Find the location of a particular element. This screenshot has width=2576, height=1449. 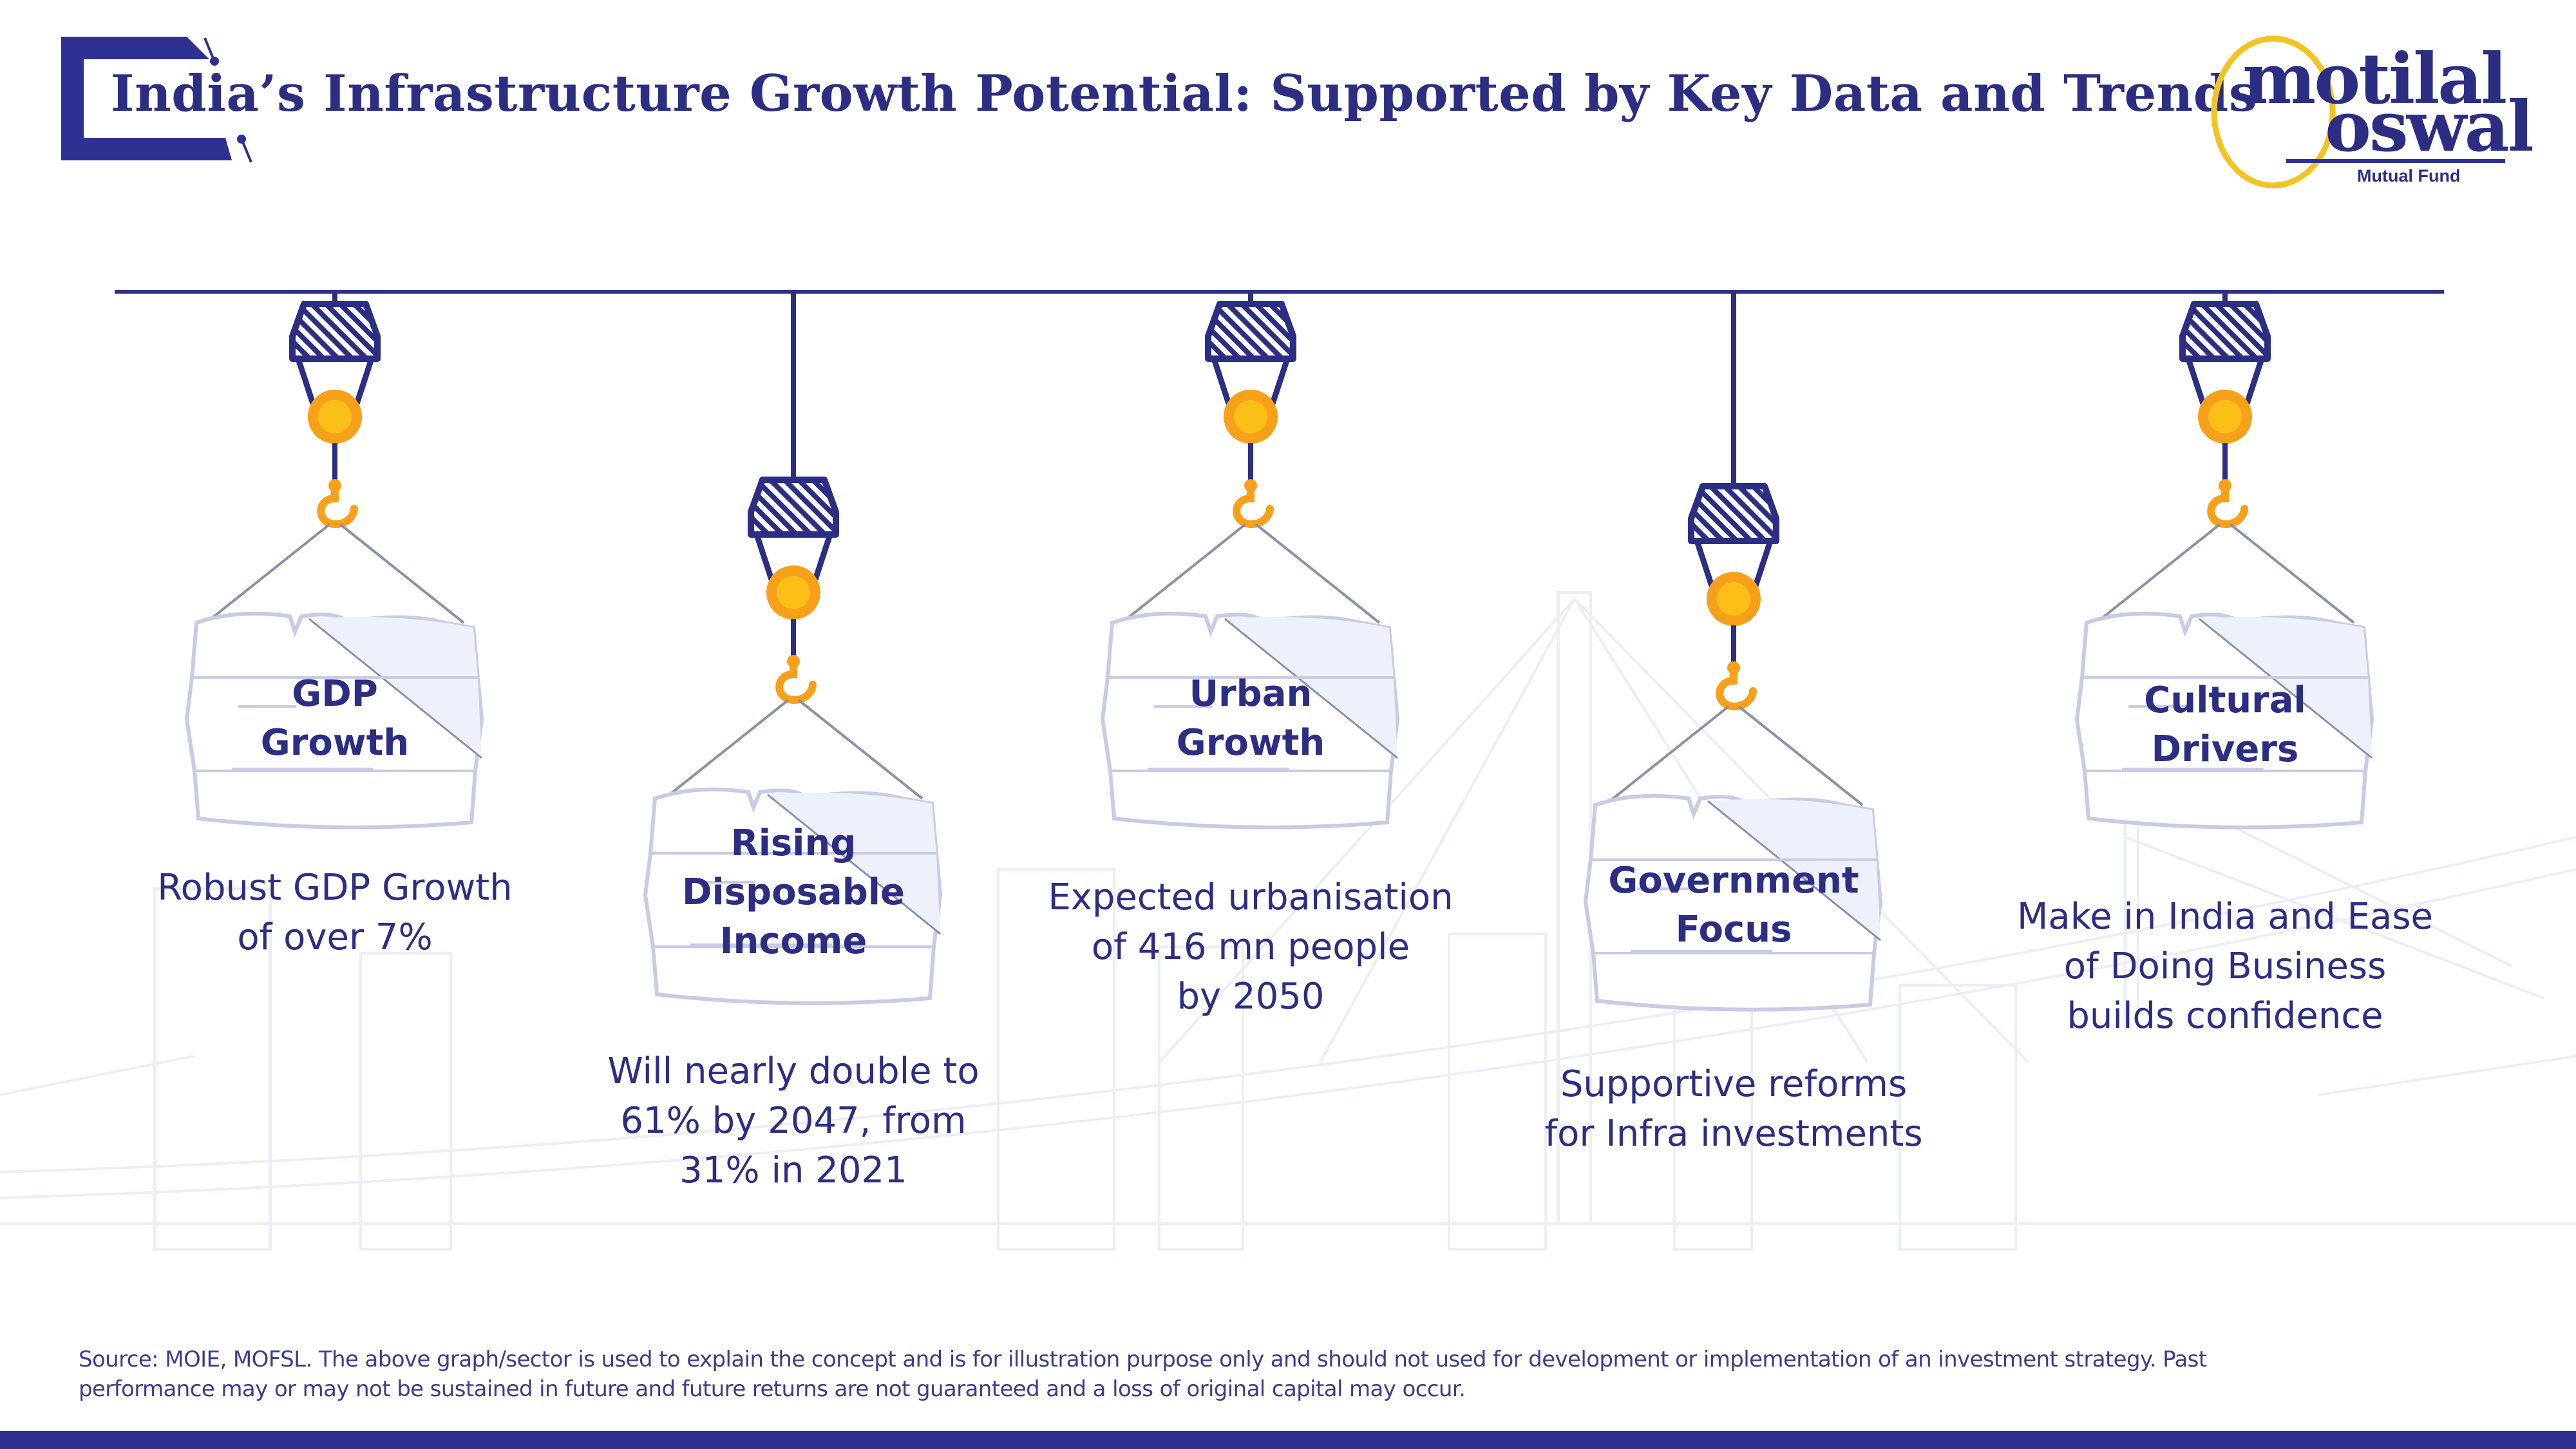

logo-word-oswal: oswal is located at coordinates (2429, 127).